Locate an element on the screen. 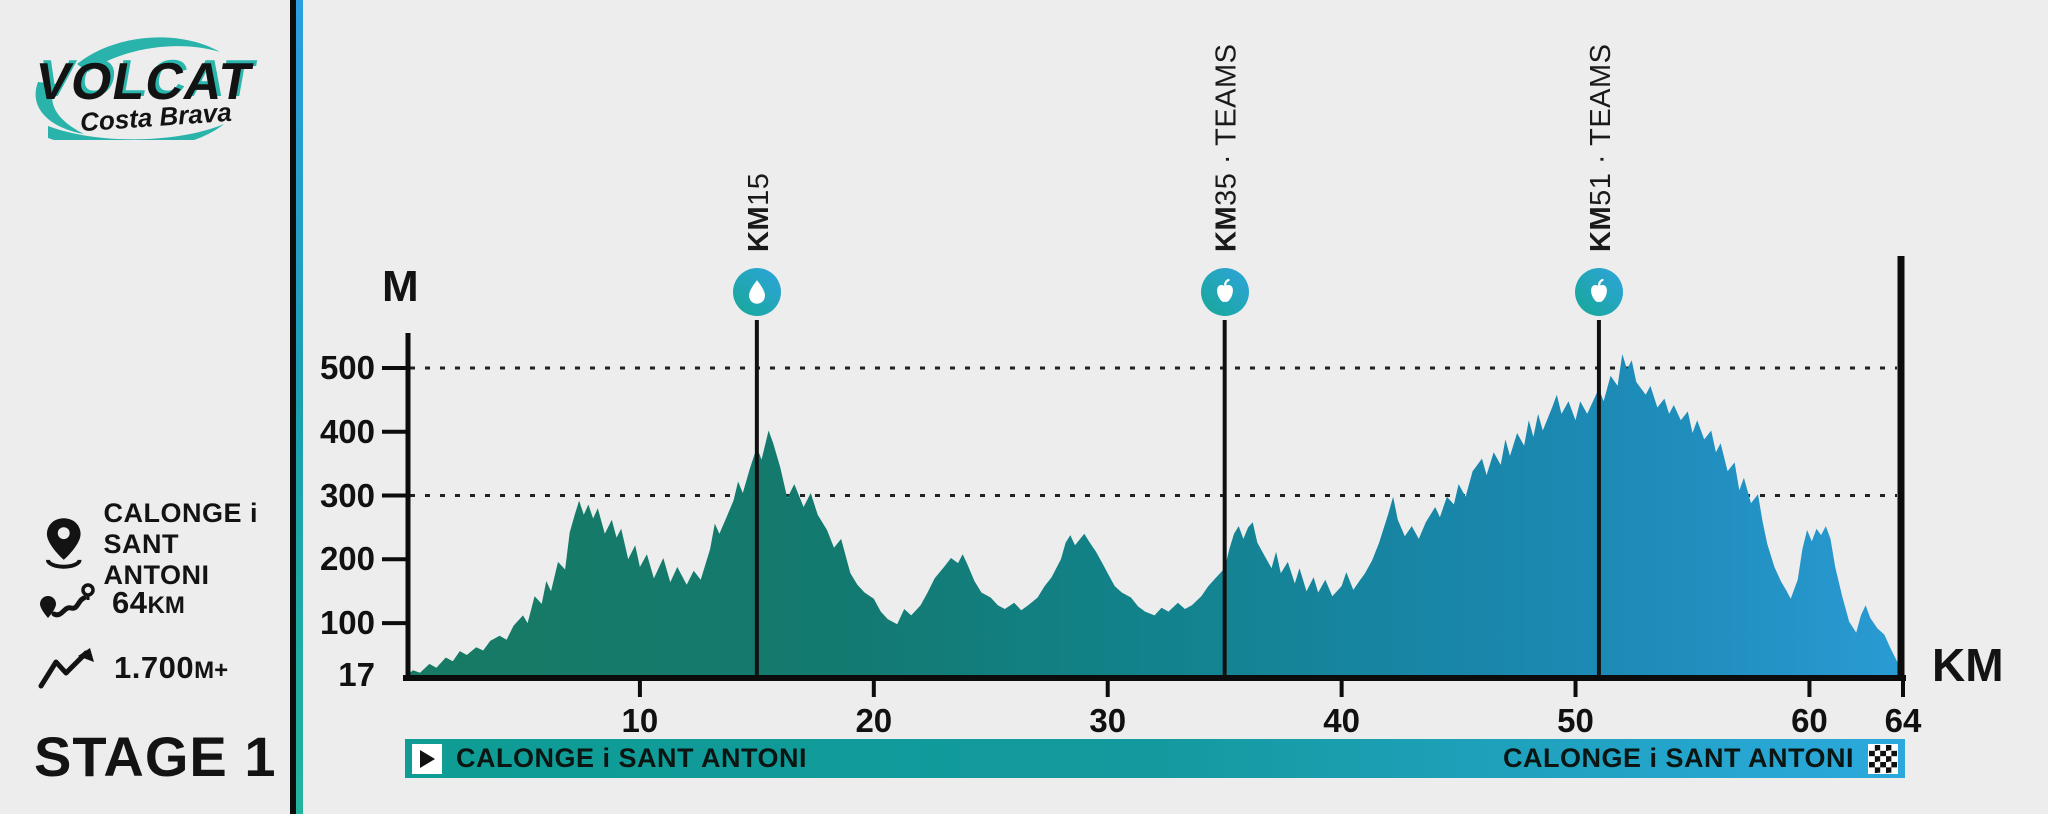 The height and width of the screenshot is (814, 2048). route-start-label: CALONGE i SANT ANTONI is located at coordinates (632, 758).